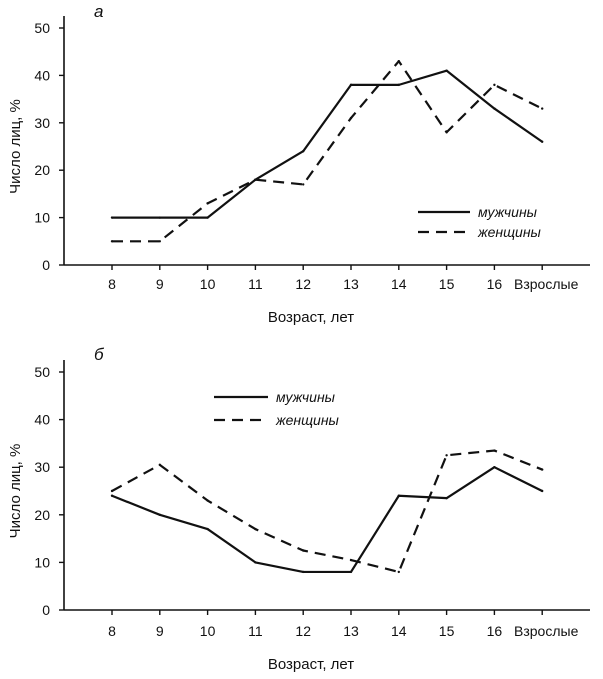 This screenshot has height=679, width=603. What do you see at coordinates (99, 354) in the screenshot?
I see `panel-label: б` at bounding box center [99, 354].